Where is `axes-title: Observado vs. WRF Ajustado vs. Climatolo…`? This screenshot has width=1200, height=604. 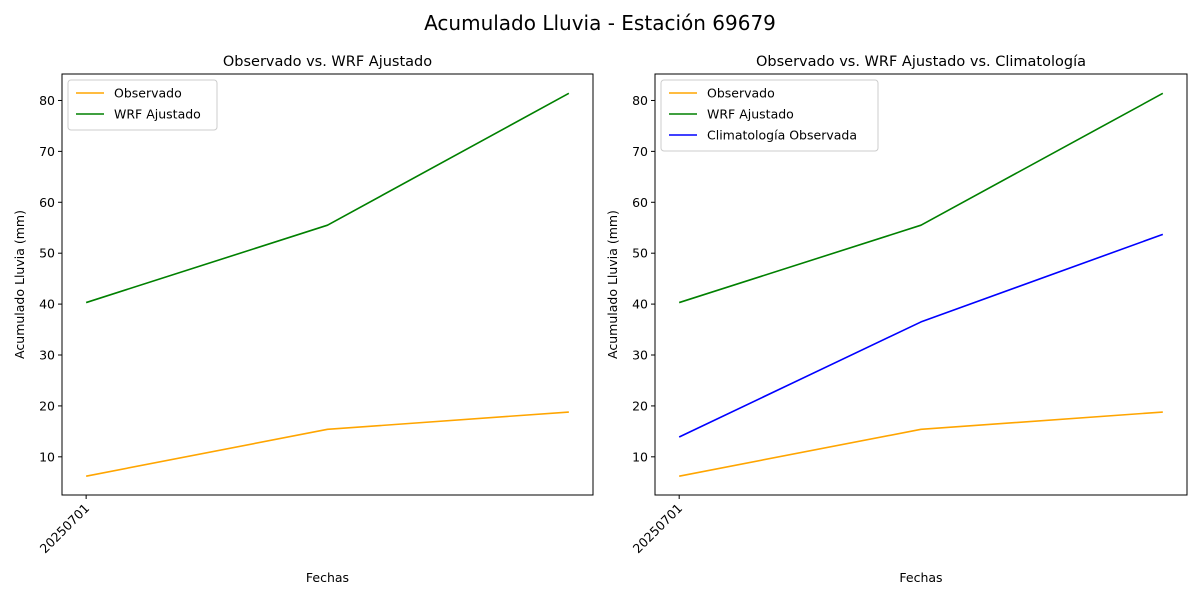 axes-title: Observado vs. WRF Ajustado vs. Climatolo… is located at coordinates (921, 62).